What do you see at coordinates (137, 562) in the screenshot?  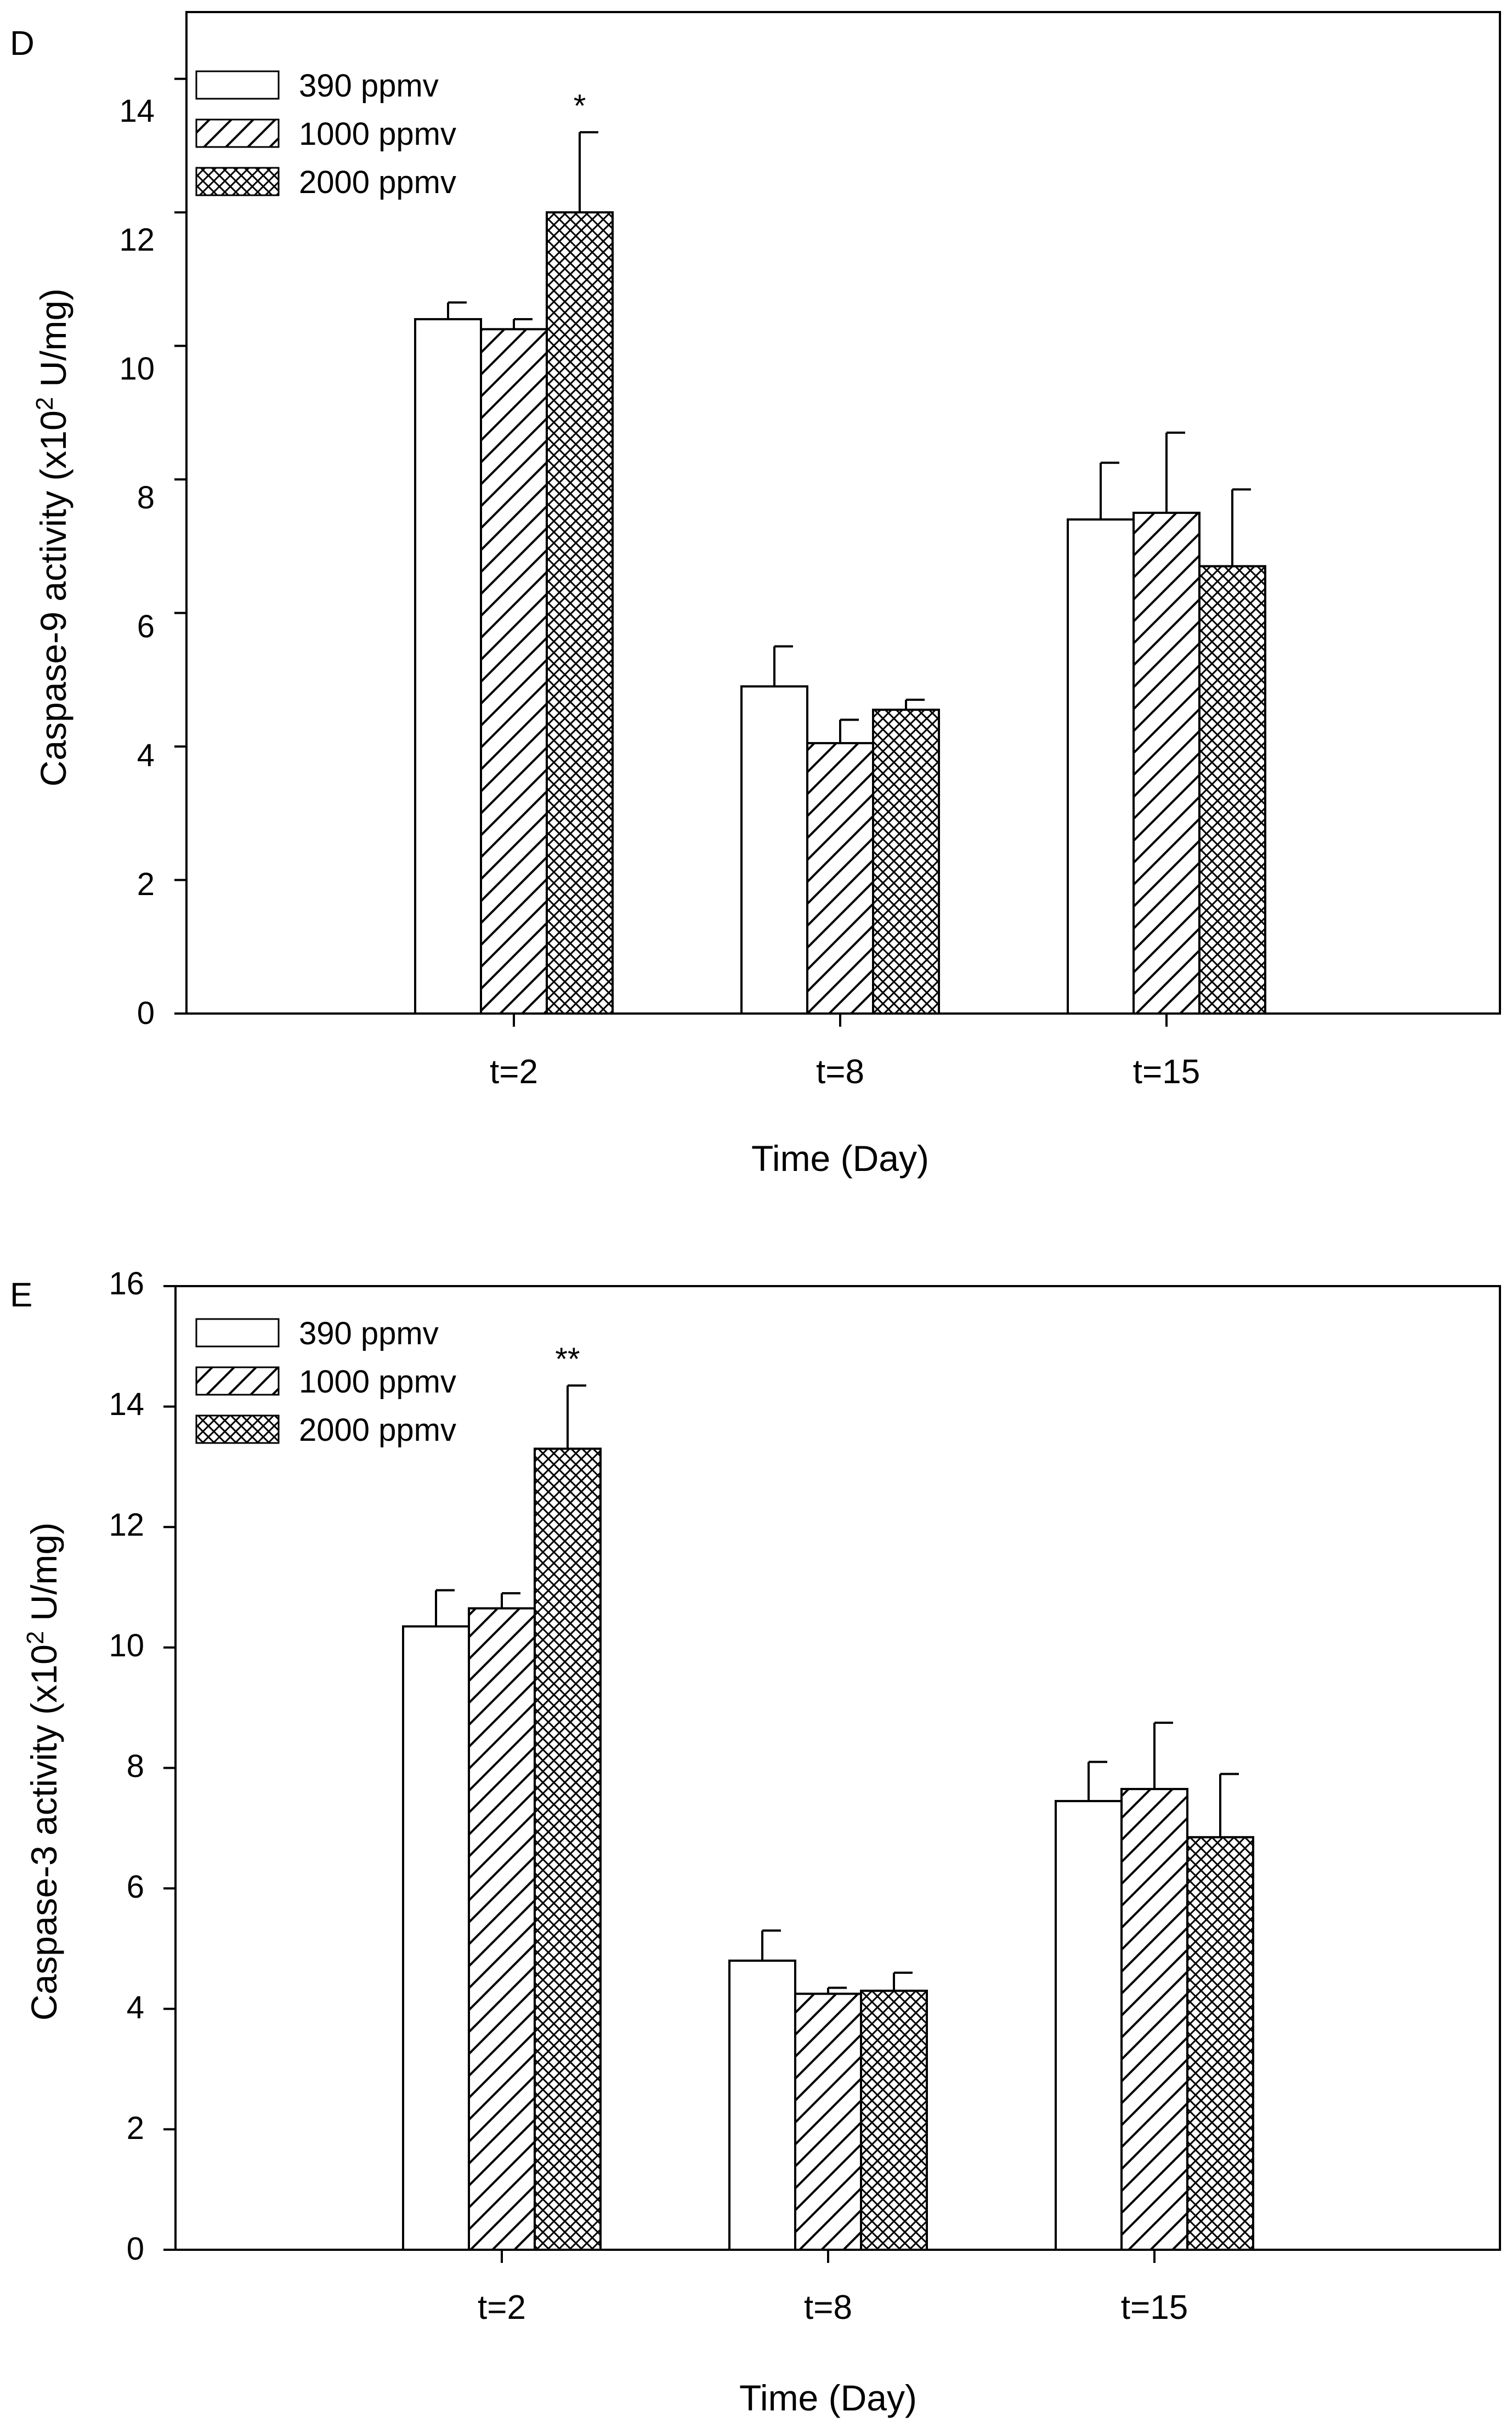 I see `y-tick-labels: 0 2 4 6 8 10 12 14` at bounding box center [137, 562].